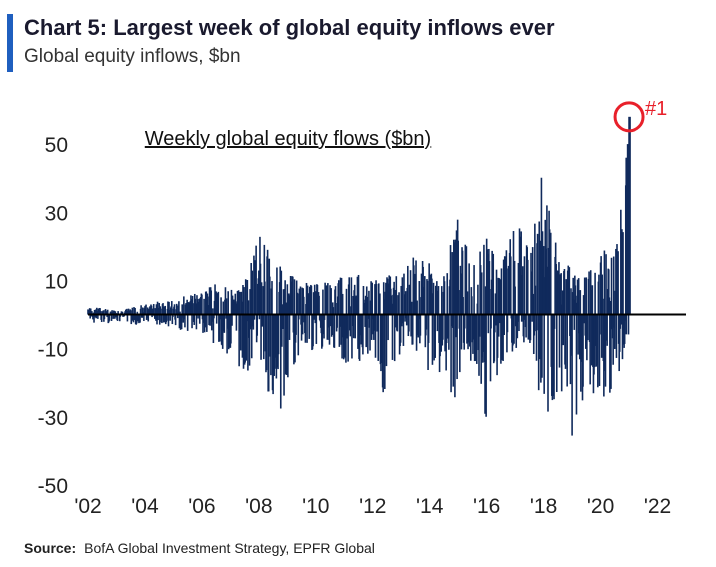 The width and height of the screenshot is (716, 567). What do you see at coordinates (657, 506) in the screenshot?
I see `x-tick-label: '22` at bounding box center [657, 506].